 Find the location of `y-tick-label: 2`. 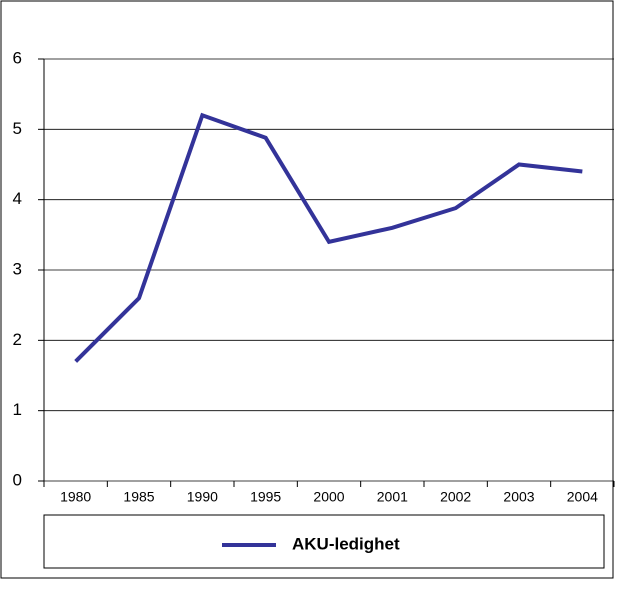

y-tick-label: 2 is located at coordinates (17, 339).